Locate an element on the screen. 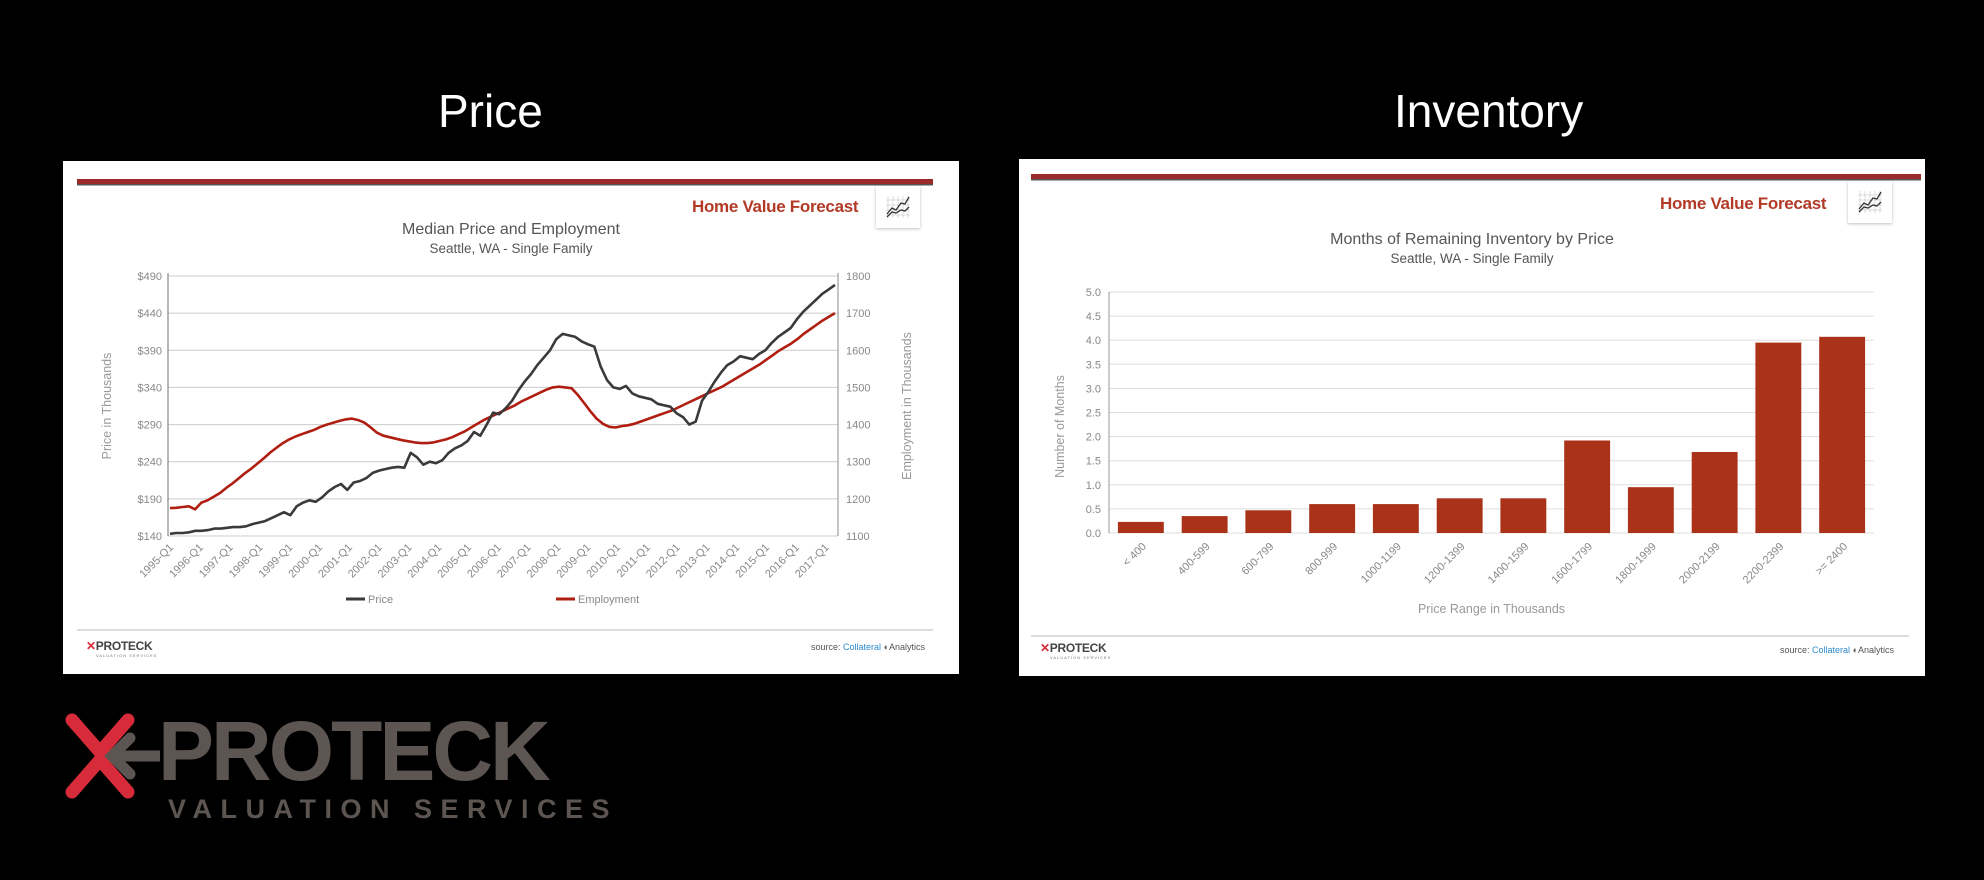 The image size is (1984, 880). price-heading: Price is located at coordinates (490, 111).